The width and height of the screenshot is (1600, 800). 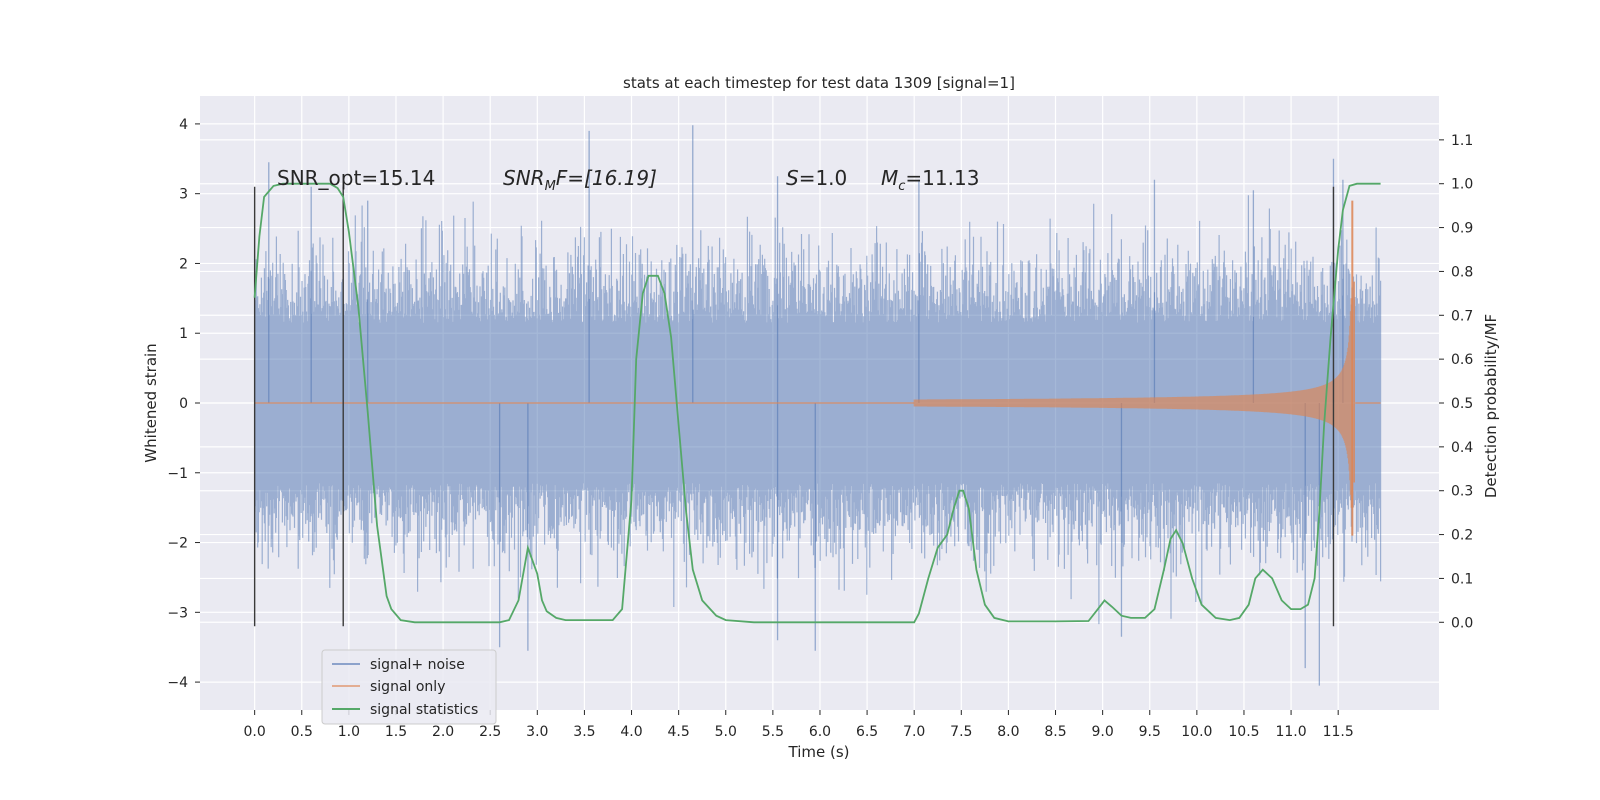 What do you see at coordinates (417, 665) in the screenshot?
I see `legend-label-signal-noise: signal+ noise` at bounding box center [417, 665].